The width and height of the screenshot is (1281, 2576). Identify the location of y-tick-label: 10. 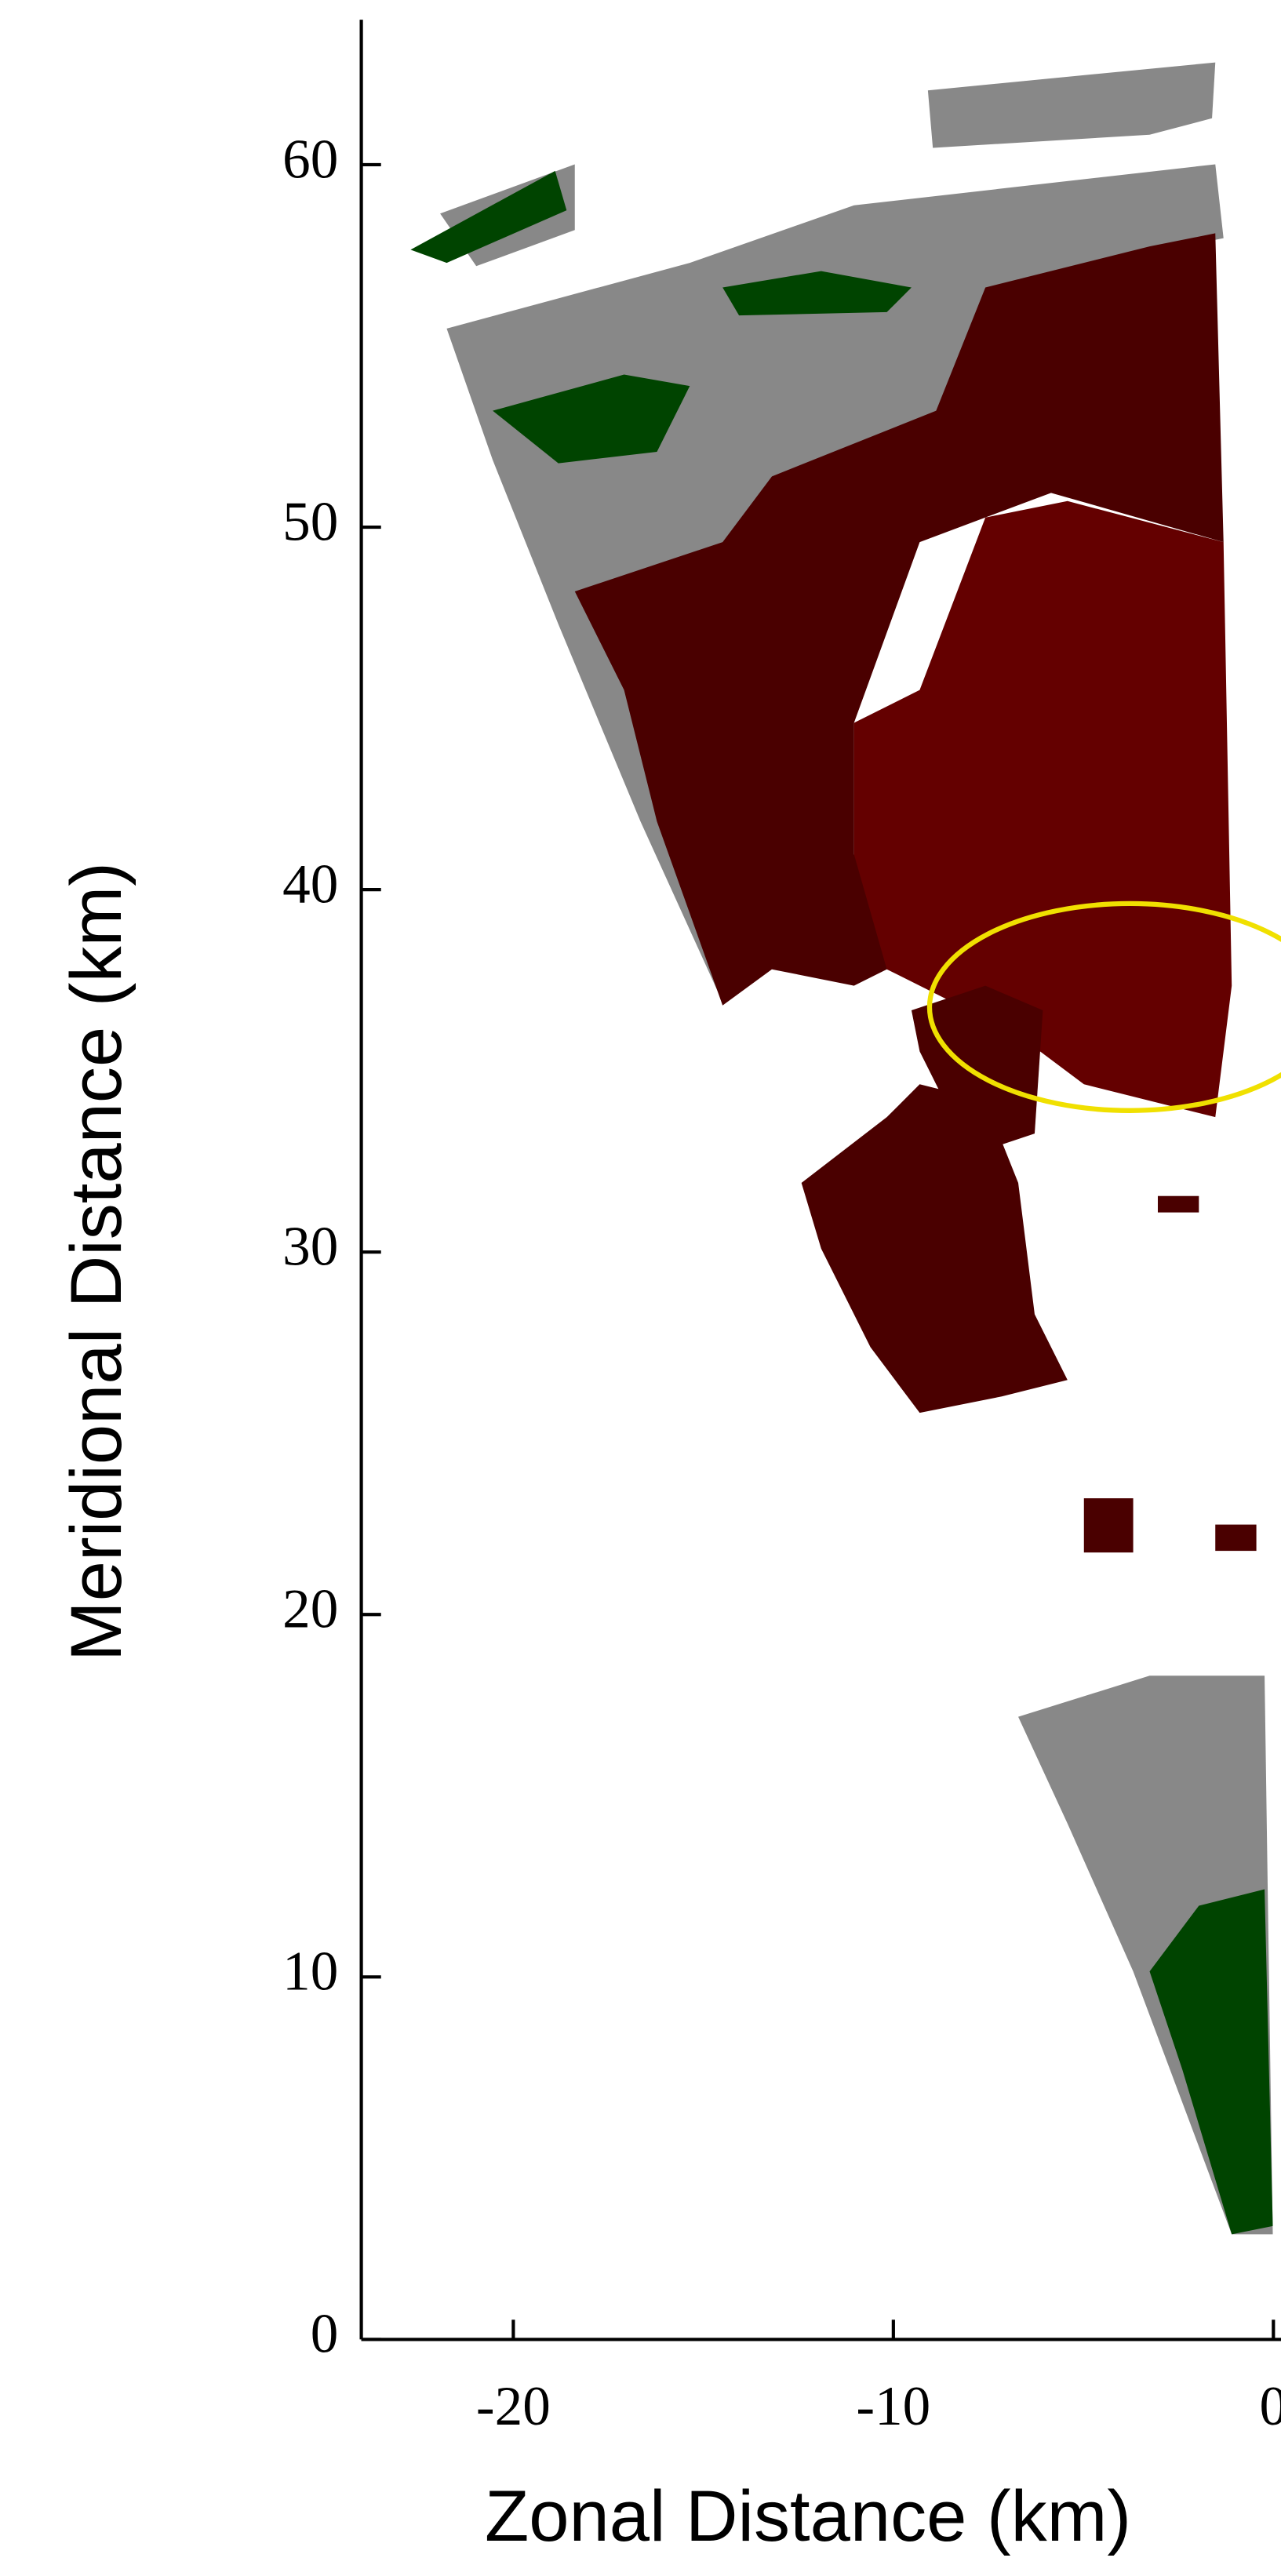
(310, 1972).